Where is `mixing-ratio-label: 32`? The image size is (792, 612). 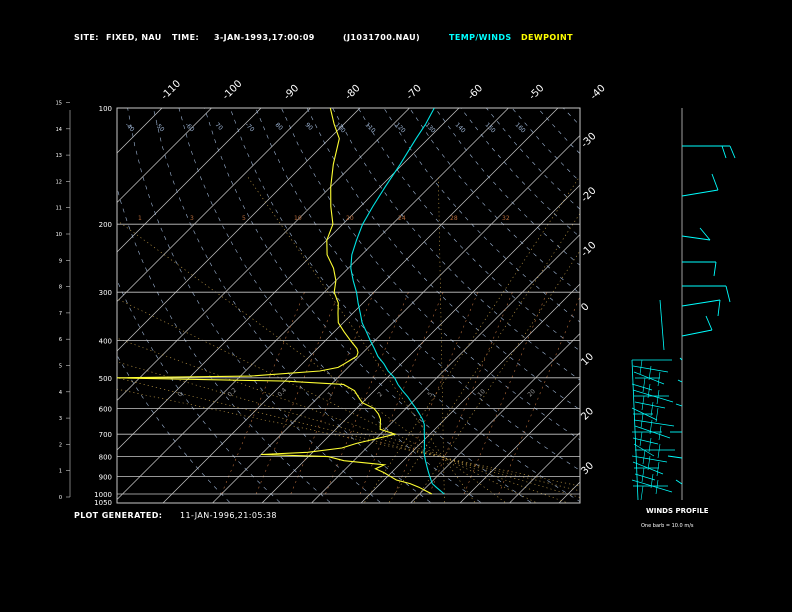 mixing-ratio-label: 32 is located at coordinates (506, 218).